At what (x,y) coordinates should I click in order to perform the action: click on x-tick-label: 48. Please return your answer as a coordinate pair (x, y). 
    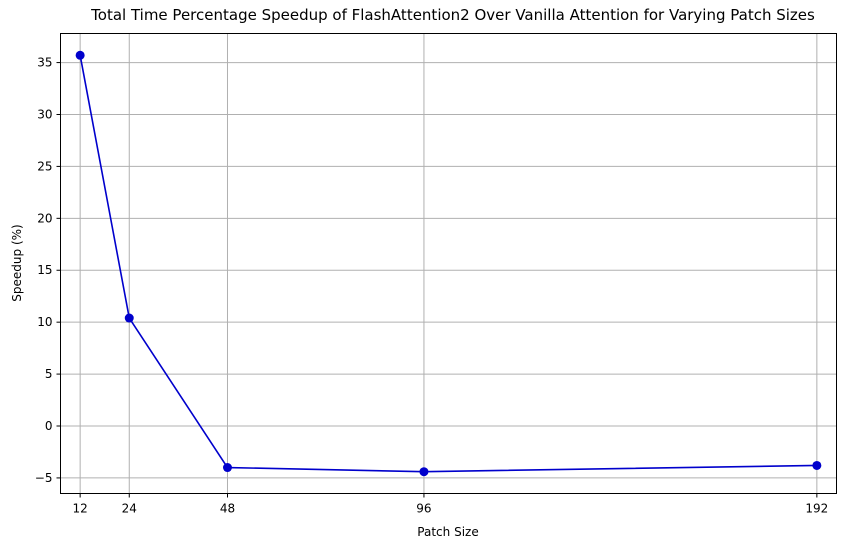
    Looking at the image, I should click on (227, 509).